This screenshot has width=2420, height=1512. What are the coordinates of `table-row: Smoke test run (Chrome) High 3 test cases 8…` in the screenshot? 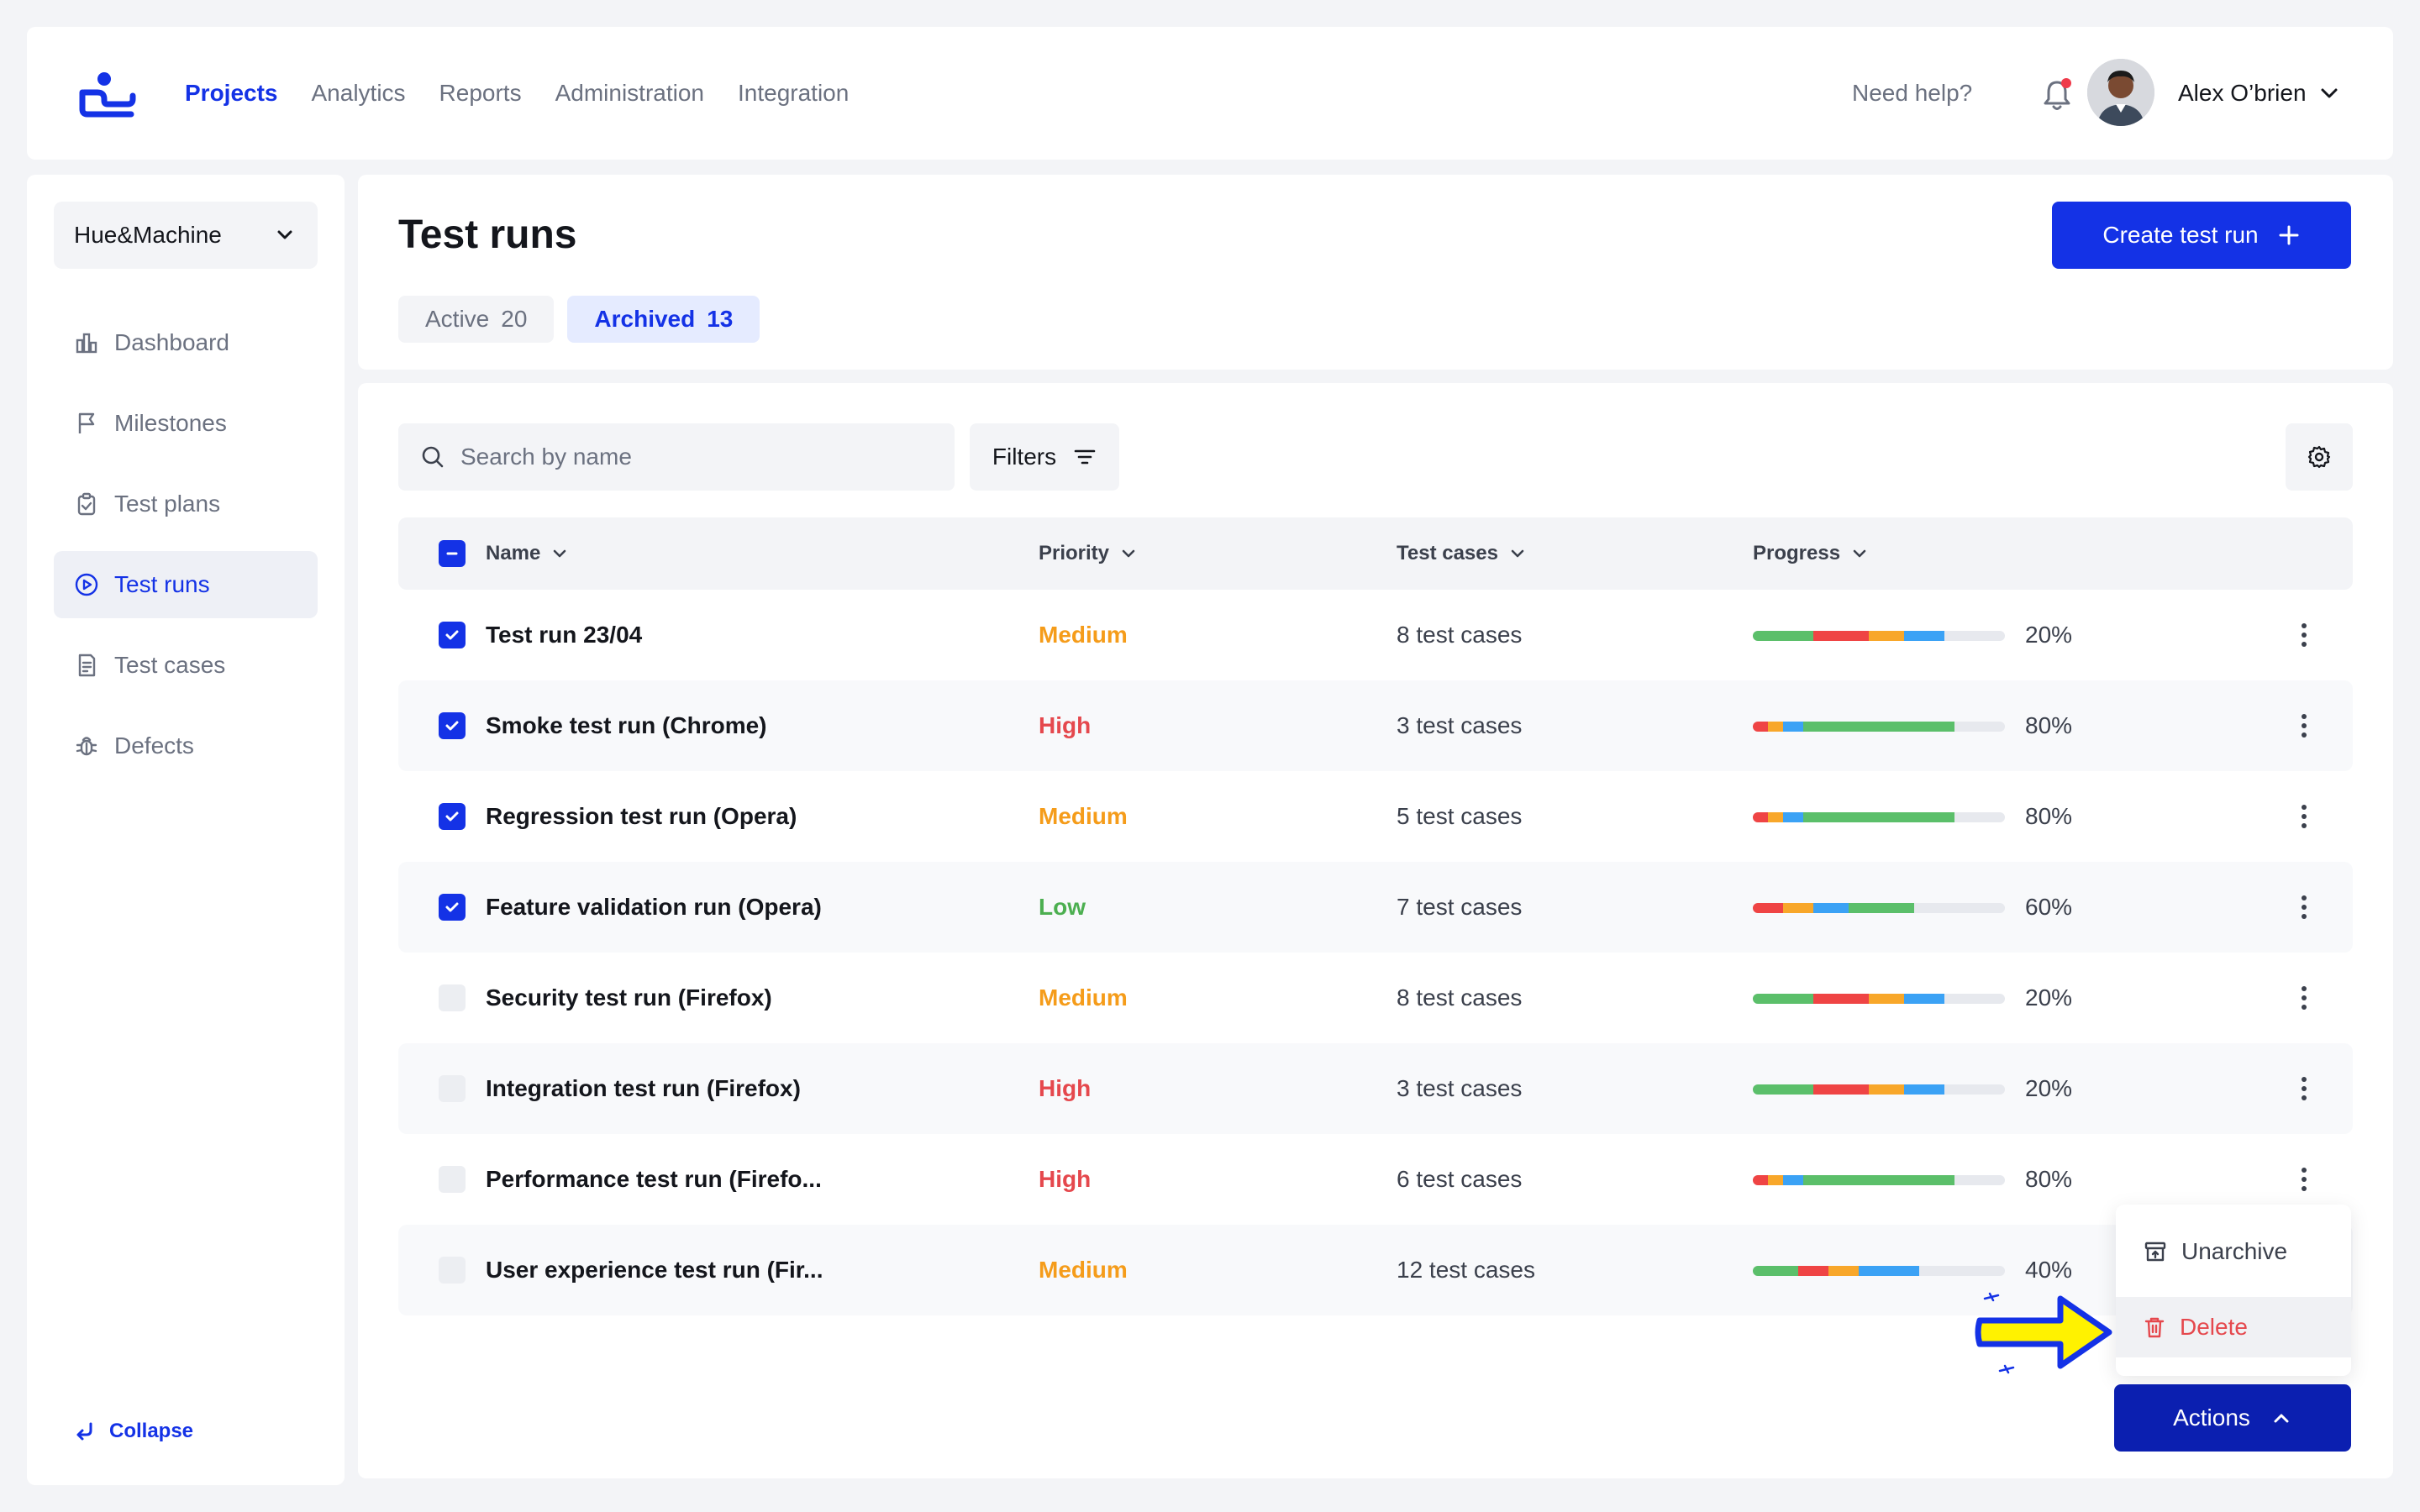 It's located at (1376, 725).